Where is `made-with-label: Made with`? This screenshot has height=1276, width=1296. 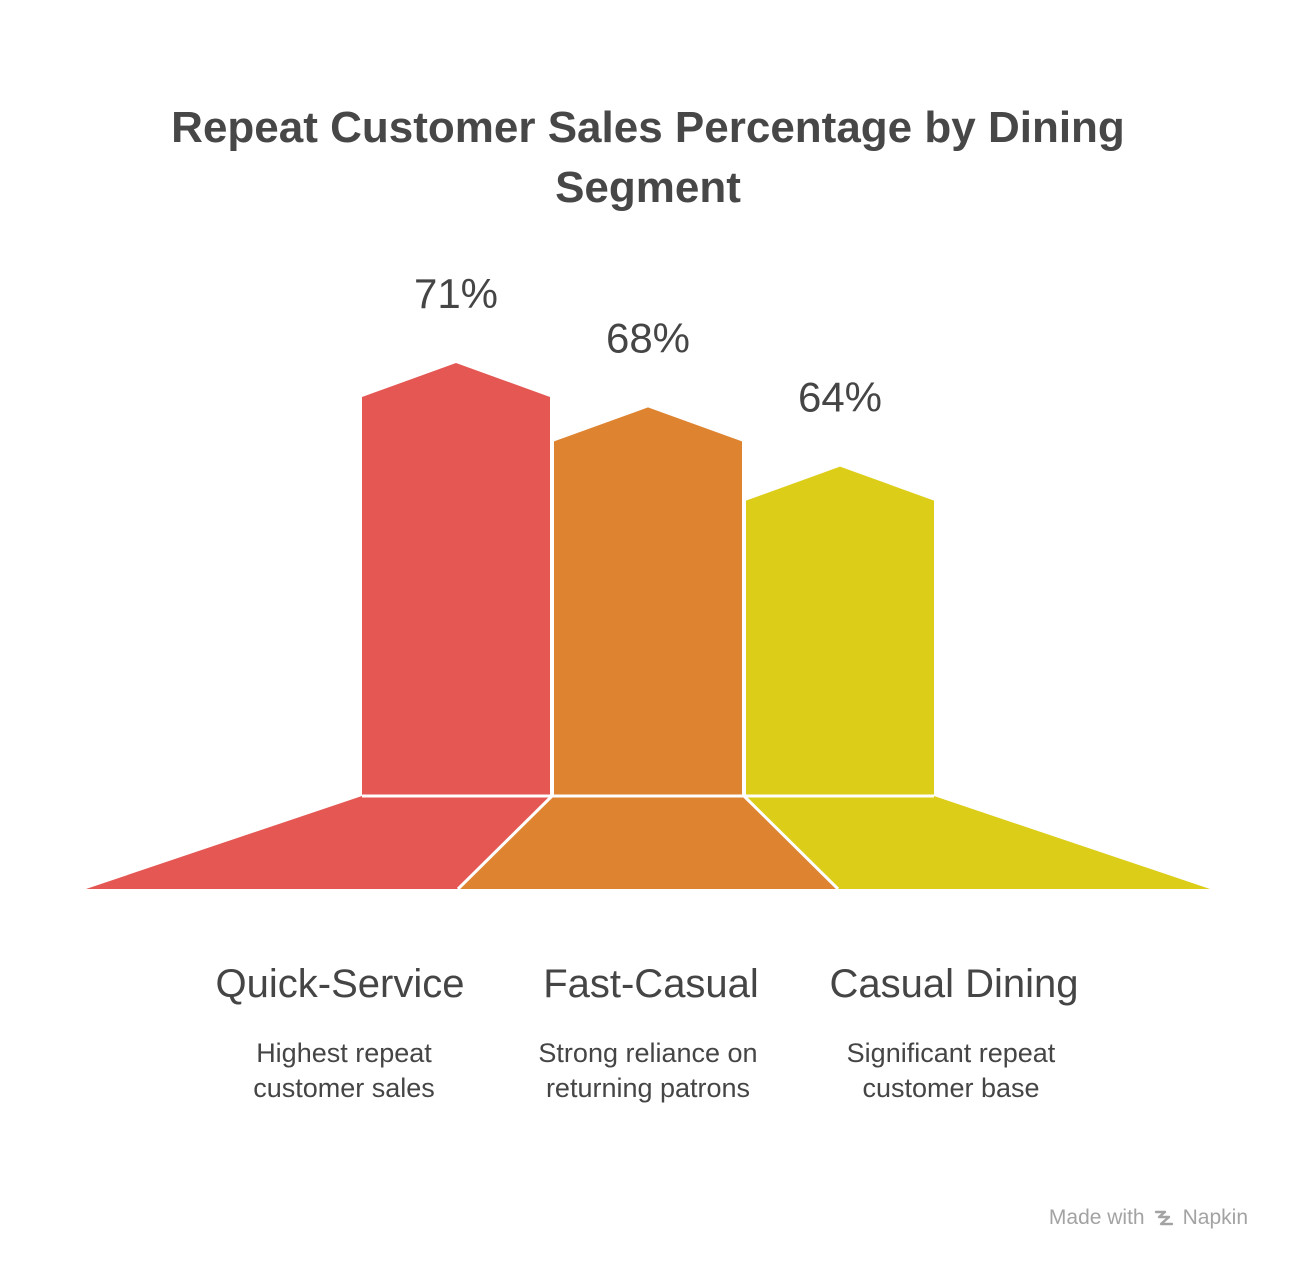 made-with-label: Made with is located at coordinates (1096, 1217).